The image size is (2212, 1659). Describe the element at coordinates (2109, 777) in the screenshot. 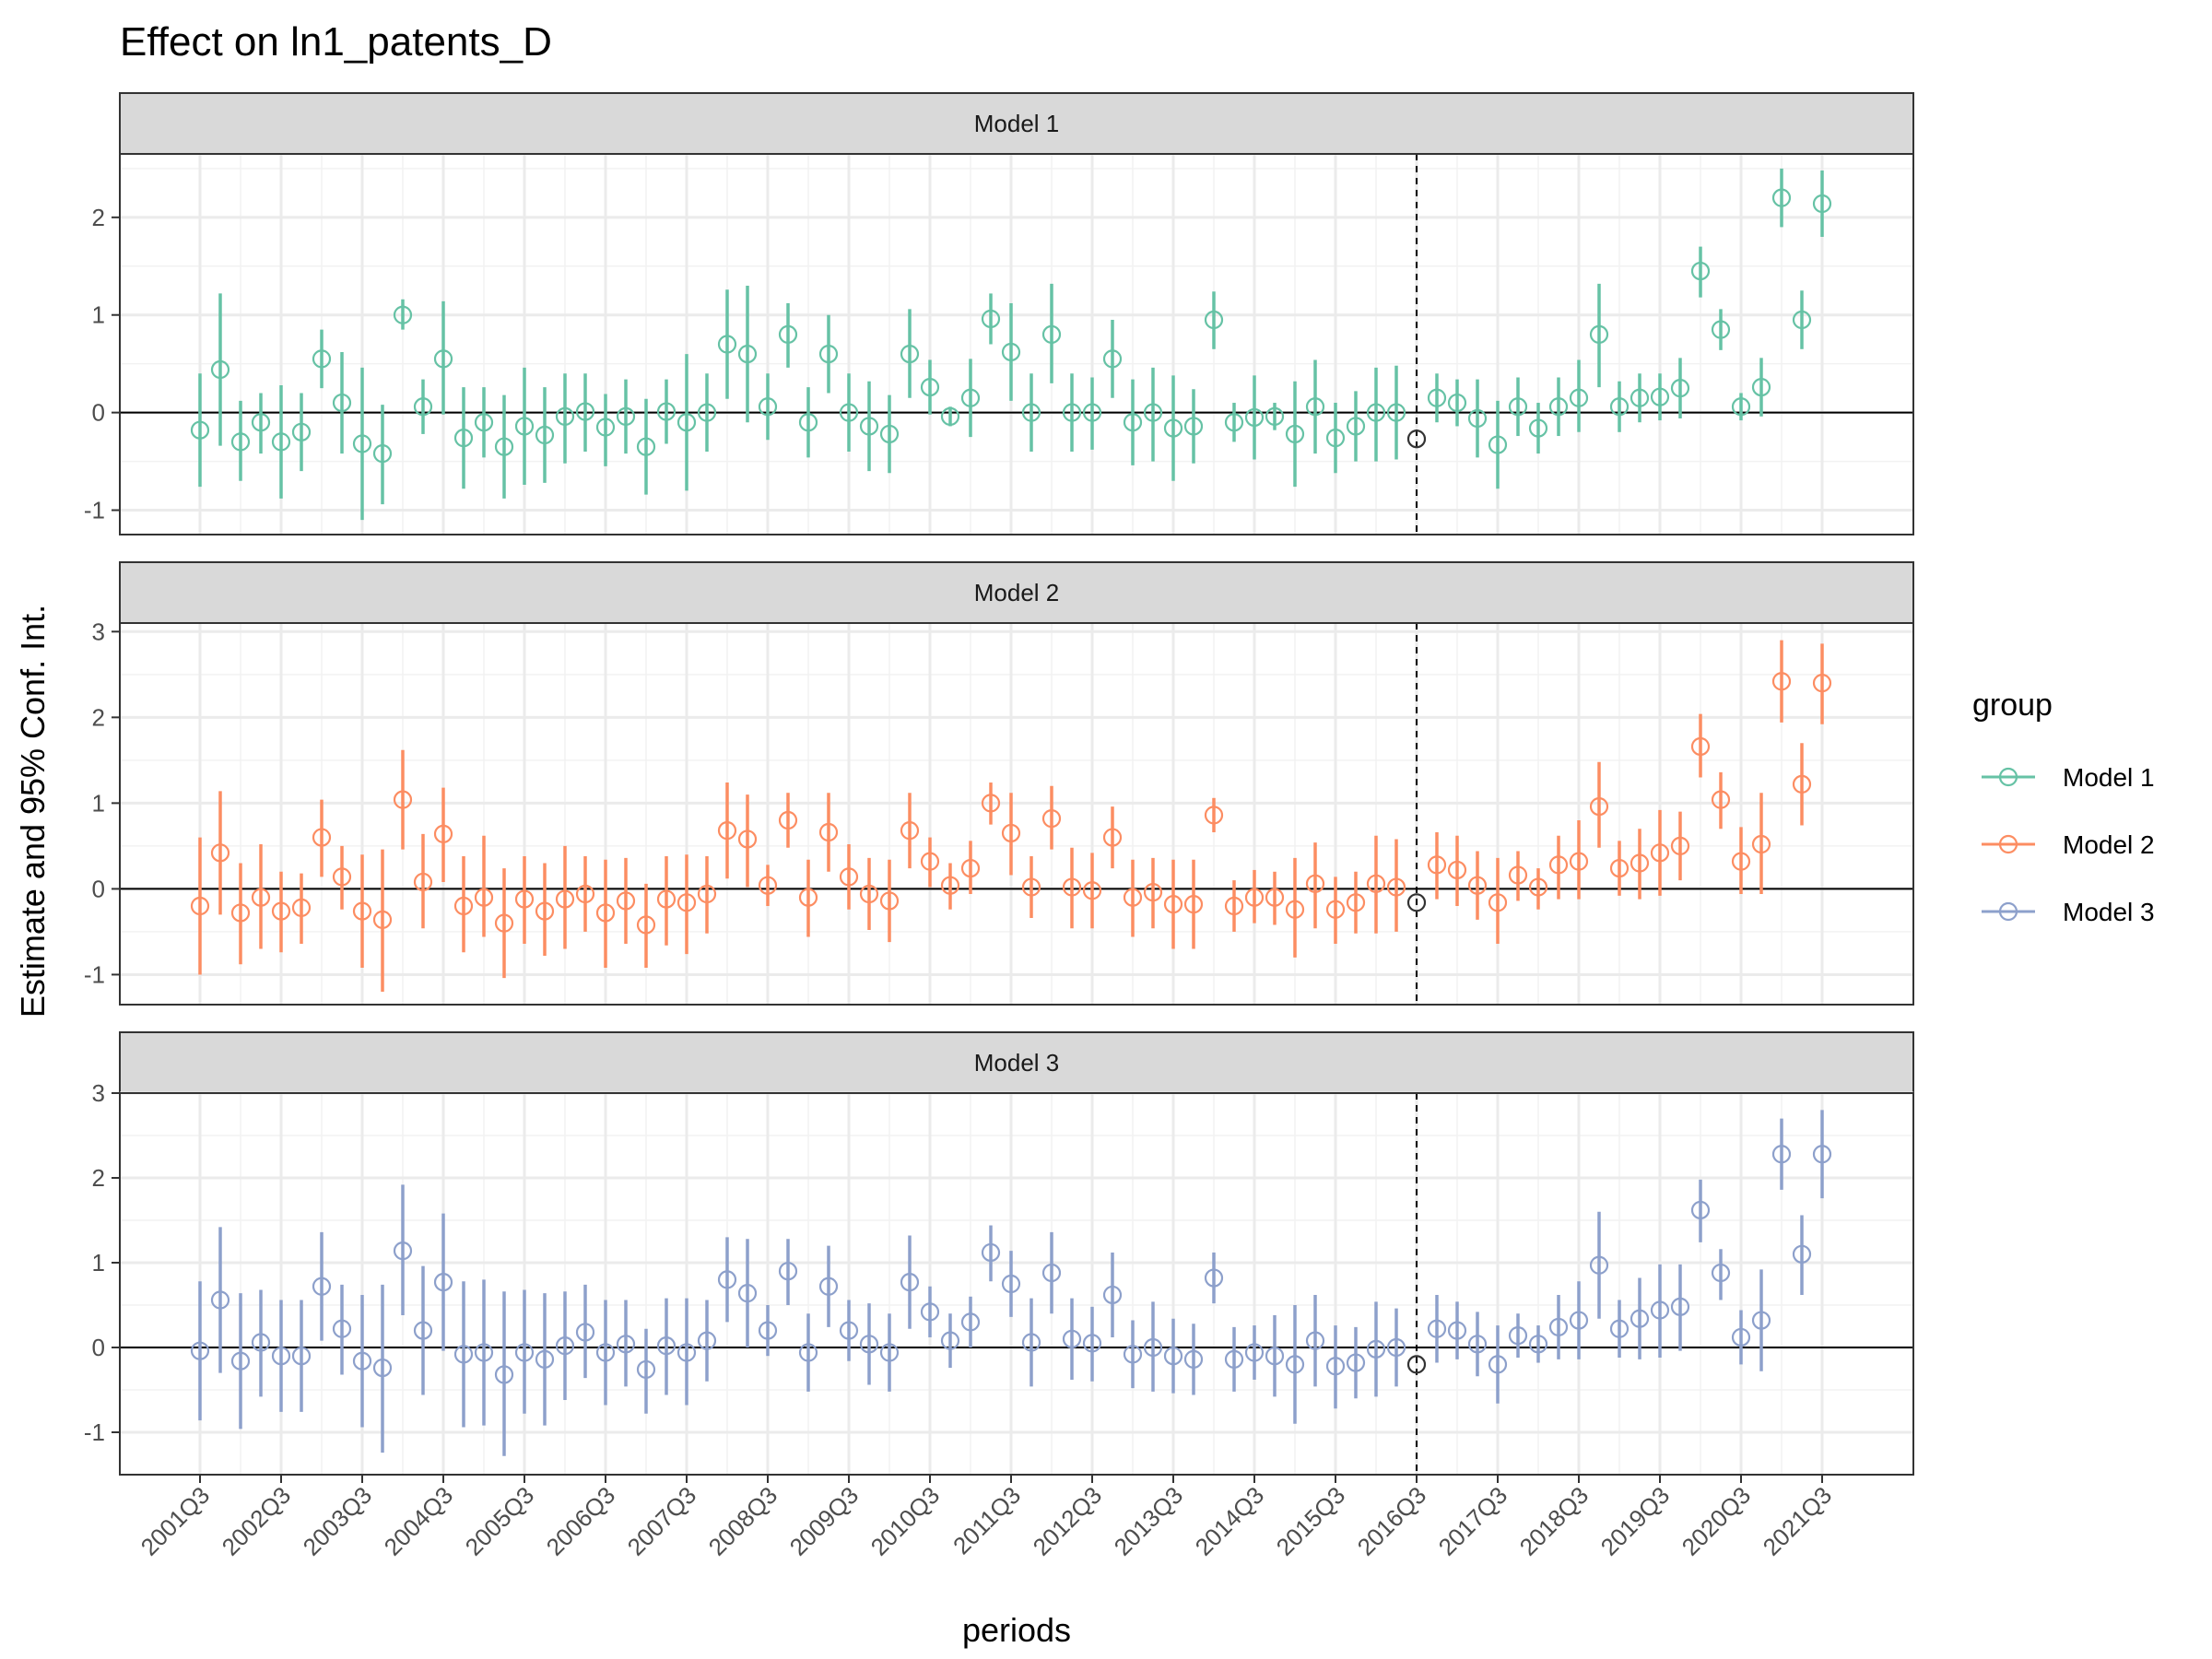

I see `legend-entry-label: Model 1` at that location.